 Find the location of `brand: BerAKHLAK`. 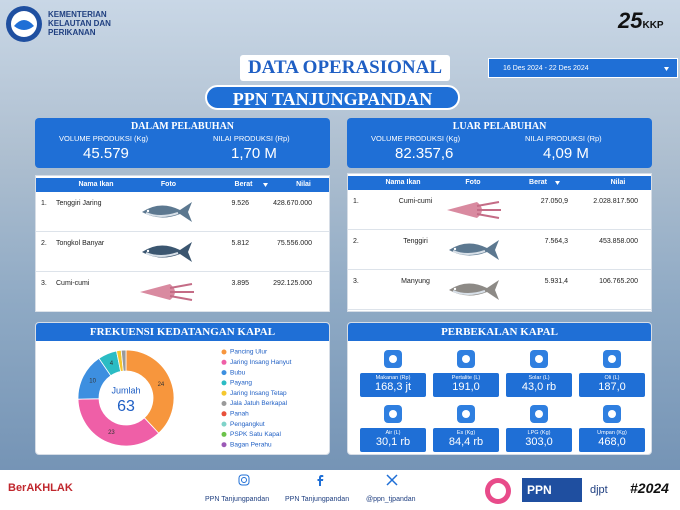

brand: BerAKHLAK is located at coordinates (40, 488).